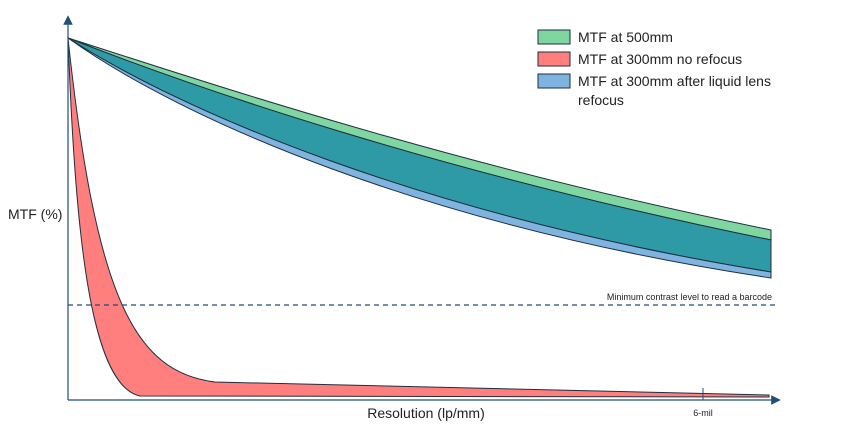  I want to click on x-tick-label: 6-mil, so click(703, 413).